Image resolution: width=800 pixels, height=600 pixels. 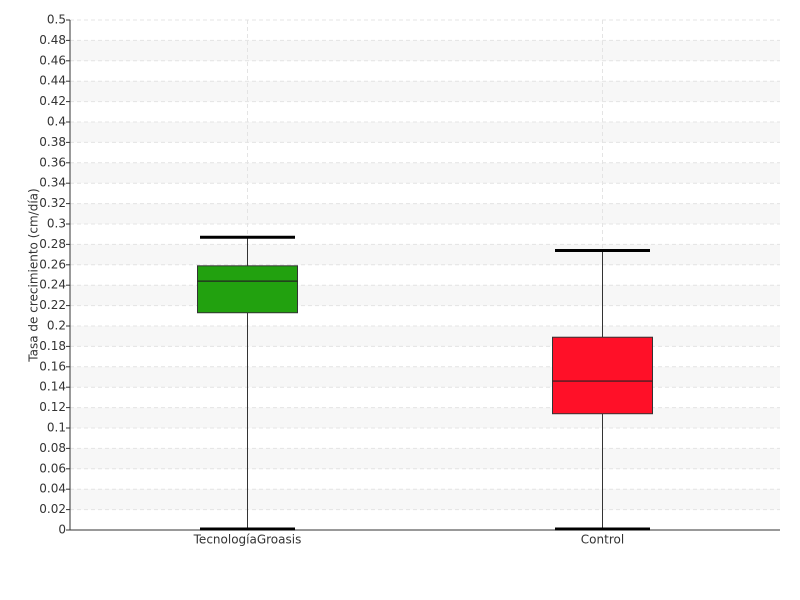 I want to click on y-tick-label: 0.38, so click(x=52, y=142).